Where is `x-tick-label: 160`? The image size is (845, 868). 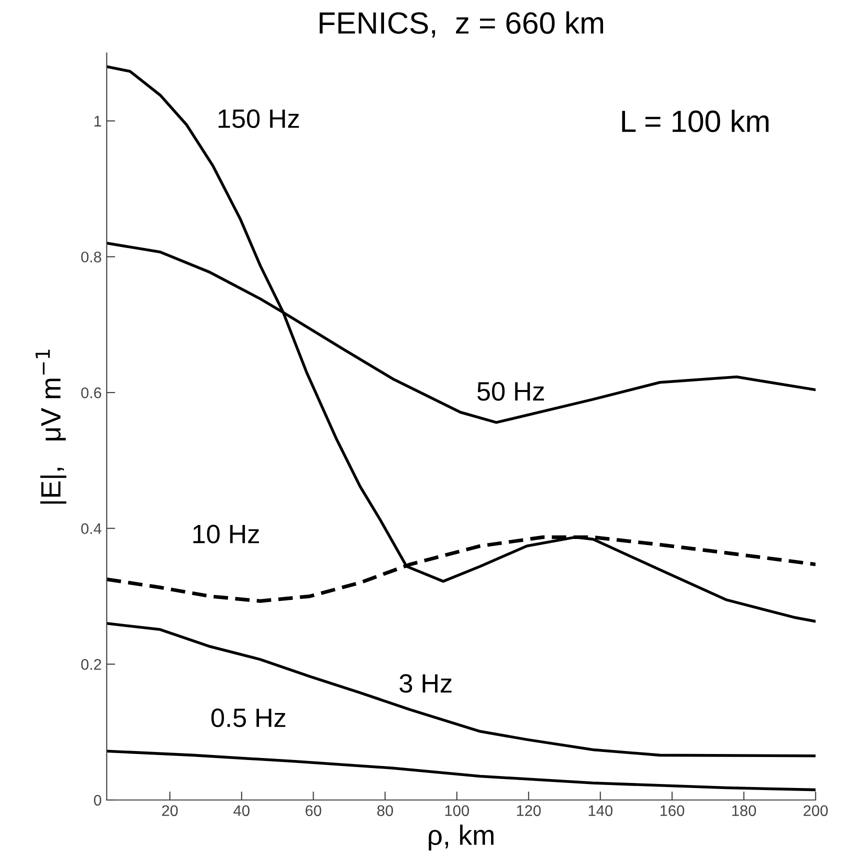 x-tick-label: 160 is located at coordinates (672, 810).